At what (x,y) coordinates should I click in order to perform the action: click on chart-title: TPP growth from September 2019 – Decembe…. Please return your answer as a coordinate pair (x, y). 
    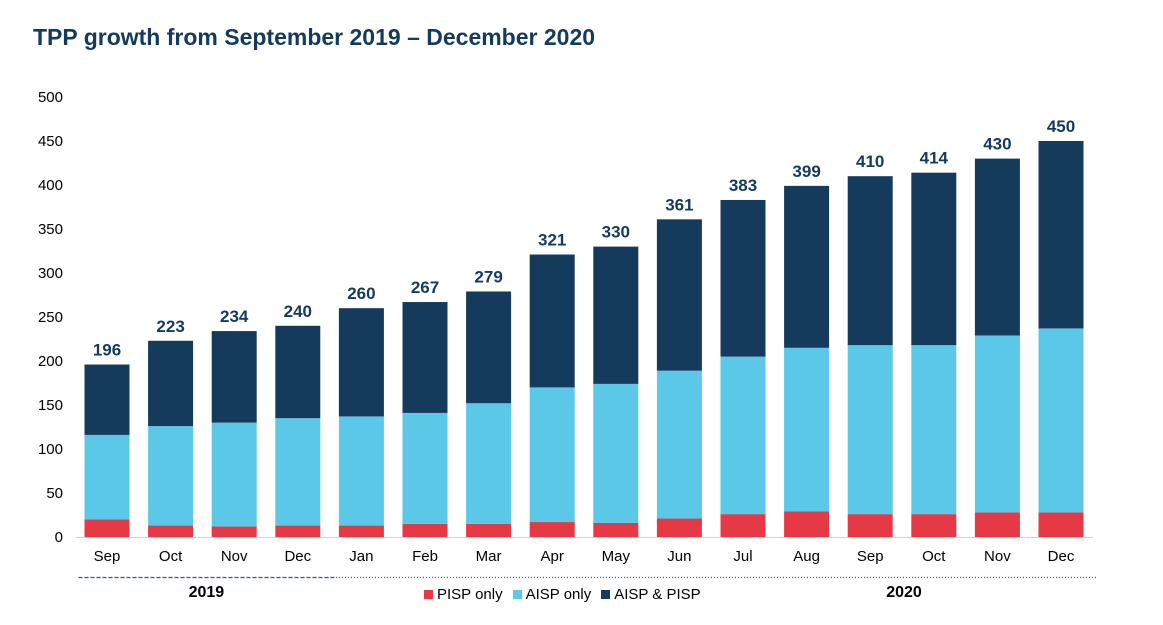
    Looking at the image, I should click on (314, 37).